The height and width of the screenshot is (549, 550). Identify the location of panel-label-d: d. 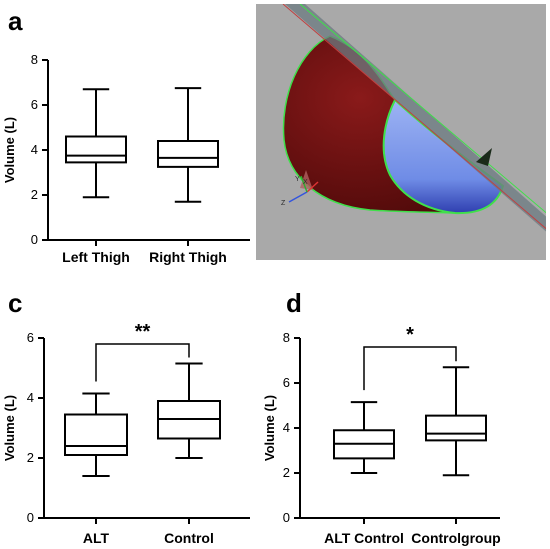
(294, 303).